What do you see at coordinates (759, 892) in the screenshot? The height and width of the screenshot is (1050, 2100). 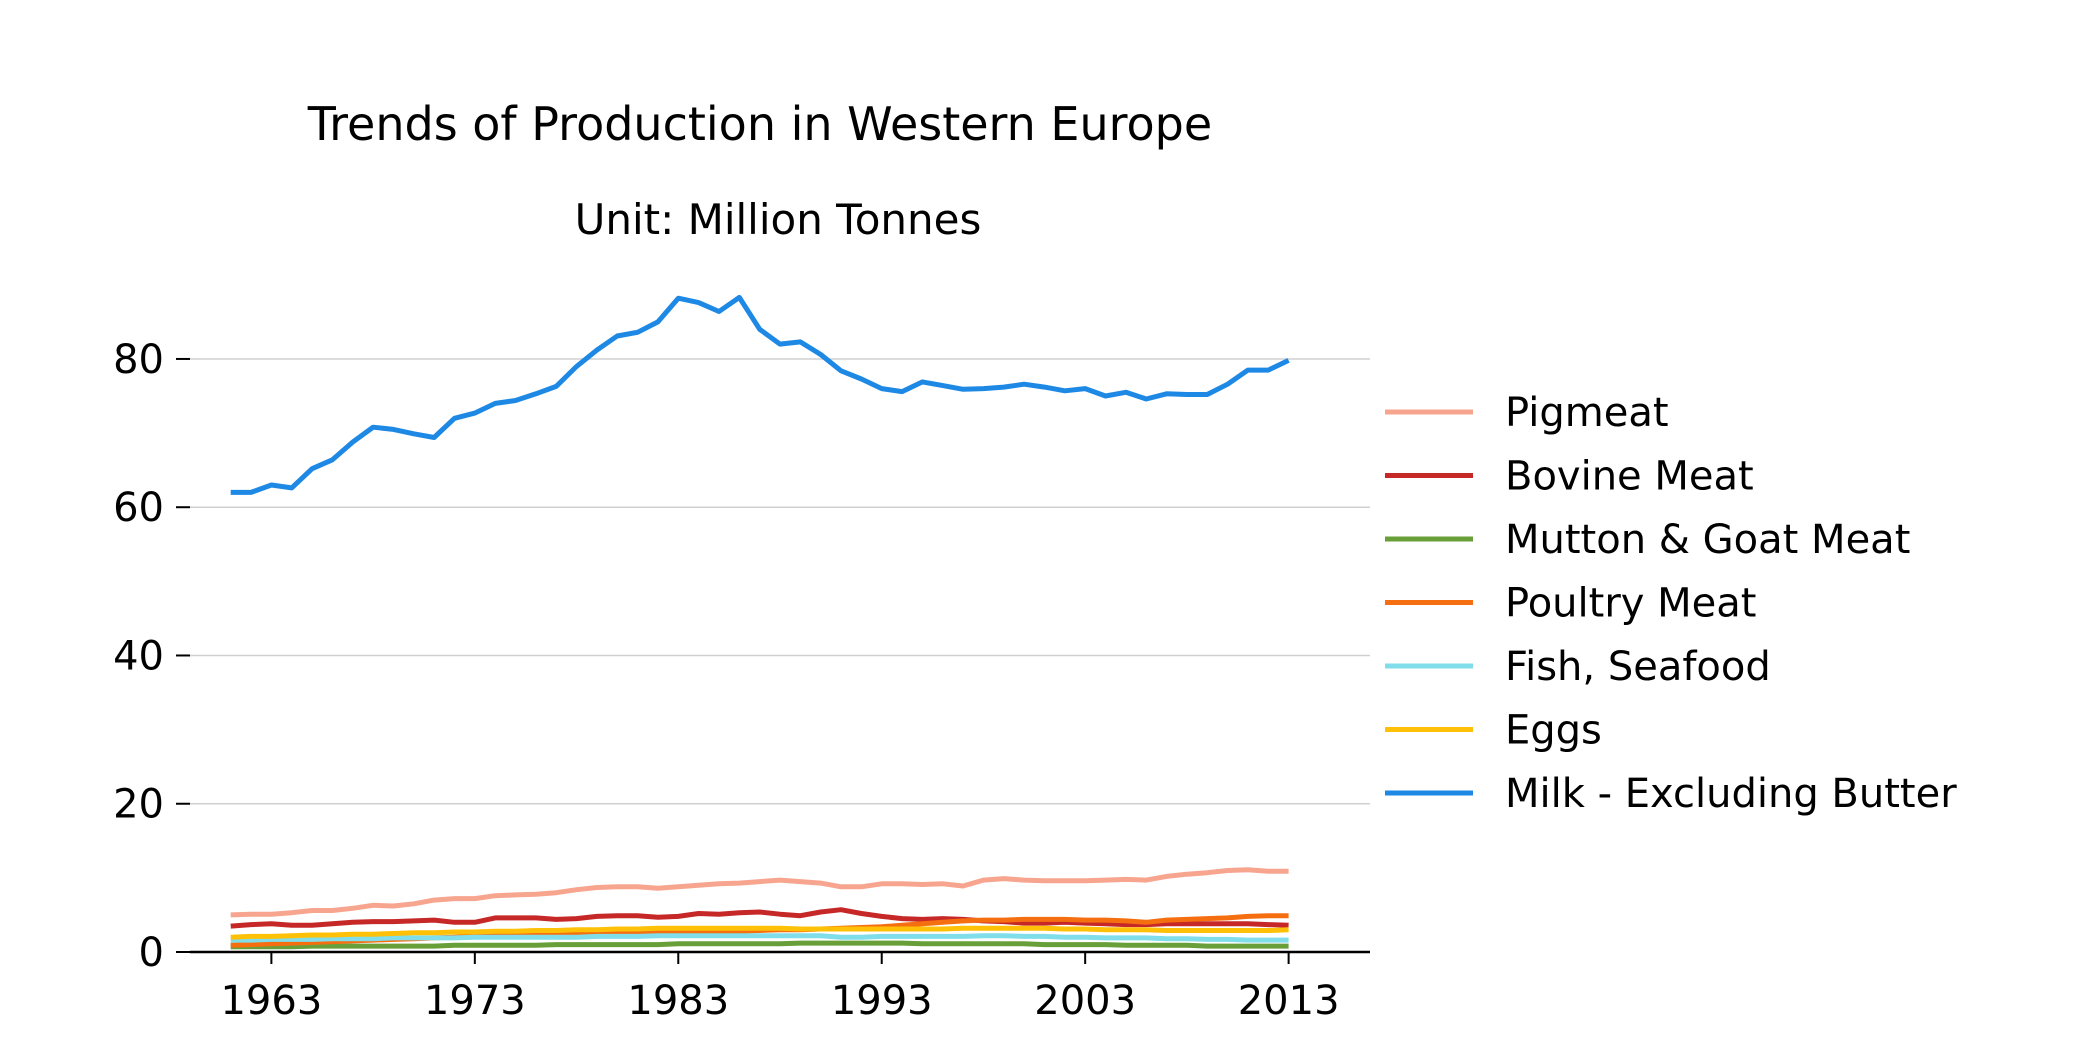 I see `series-line-pigmeat` at bounding box center [759, 892].